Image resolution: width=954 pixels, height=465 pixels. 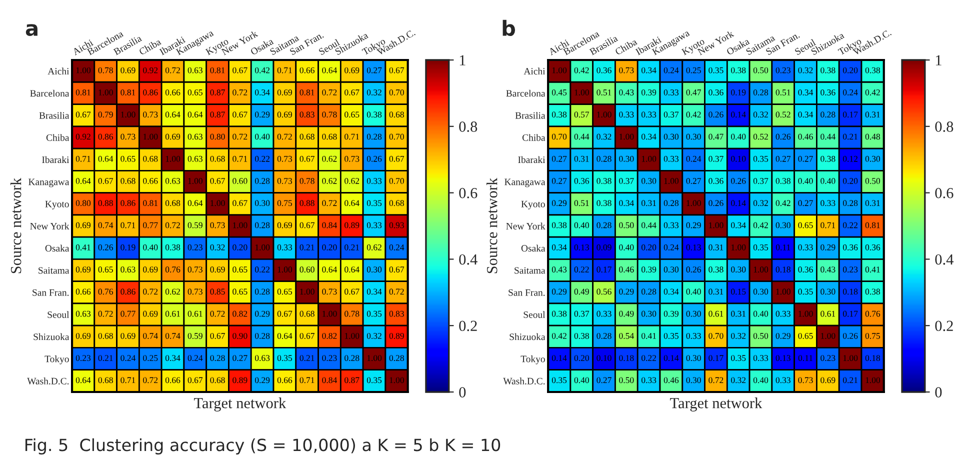 What do you see at coordinates (828, 269) in the screenshot?
I see `data-label: 0.43` at bounding box center [828, 269].